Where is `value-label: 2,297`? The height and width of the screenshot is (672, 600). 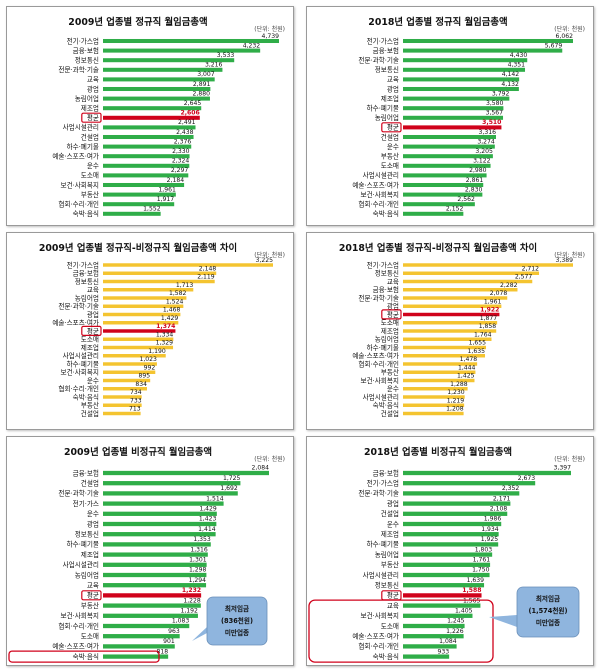
value-label: 2,297 is located at coordinates (180, 170).